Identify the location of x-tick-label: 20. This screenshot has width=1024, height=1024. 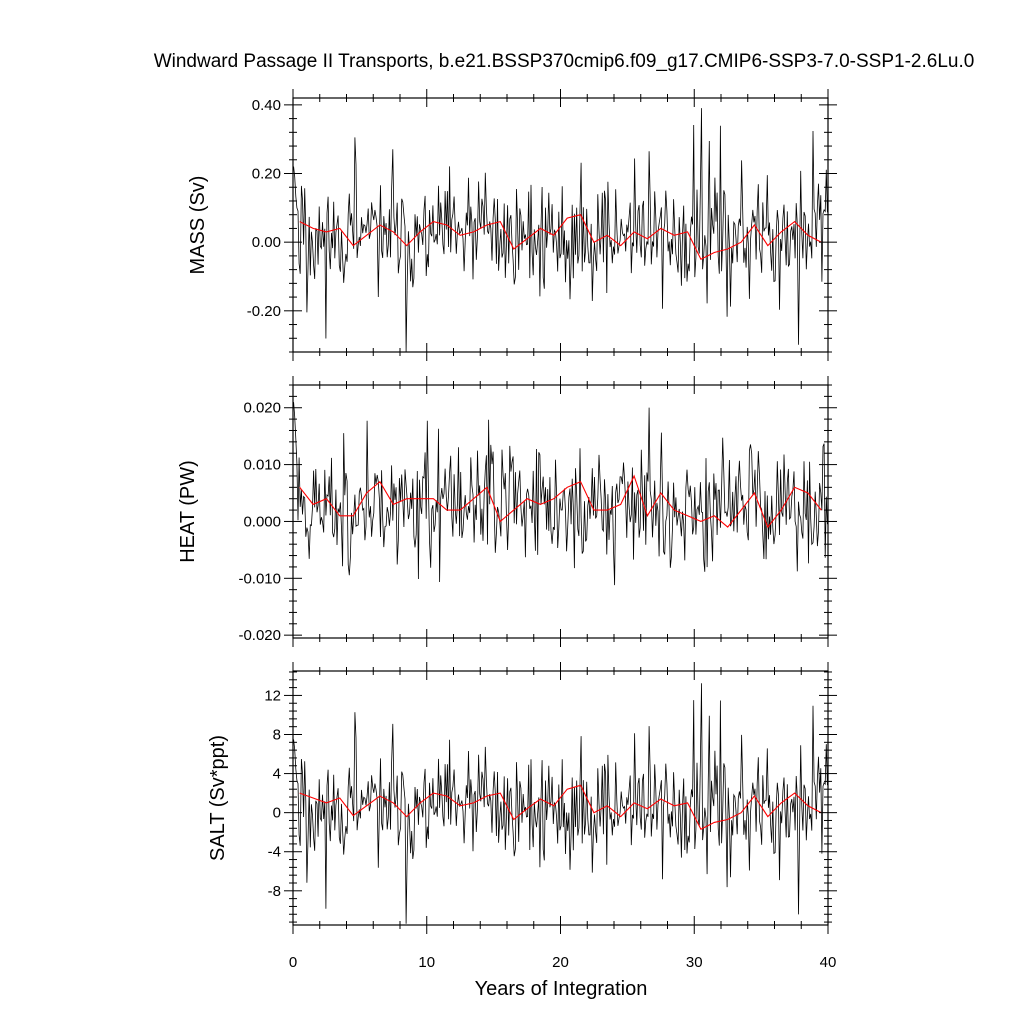
(560, 962).